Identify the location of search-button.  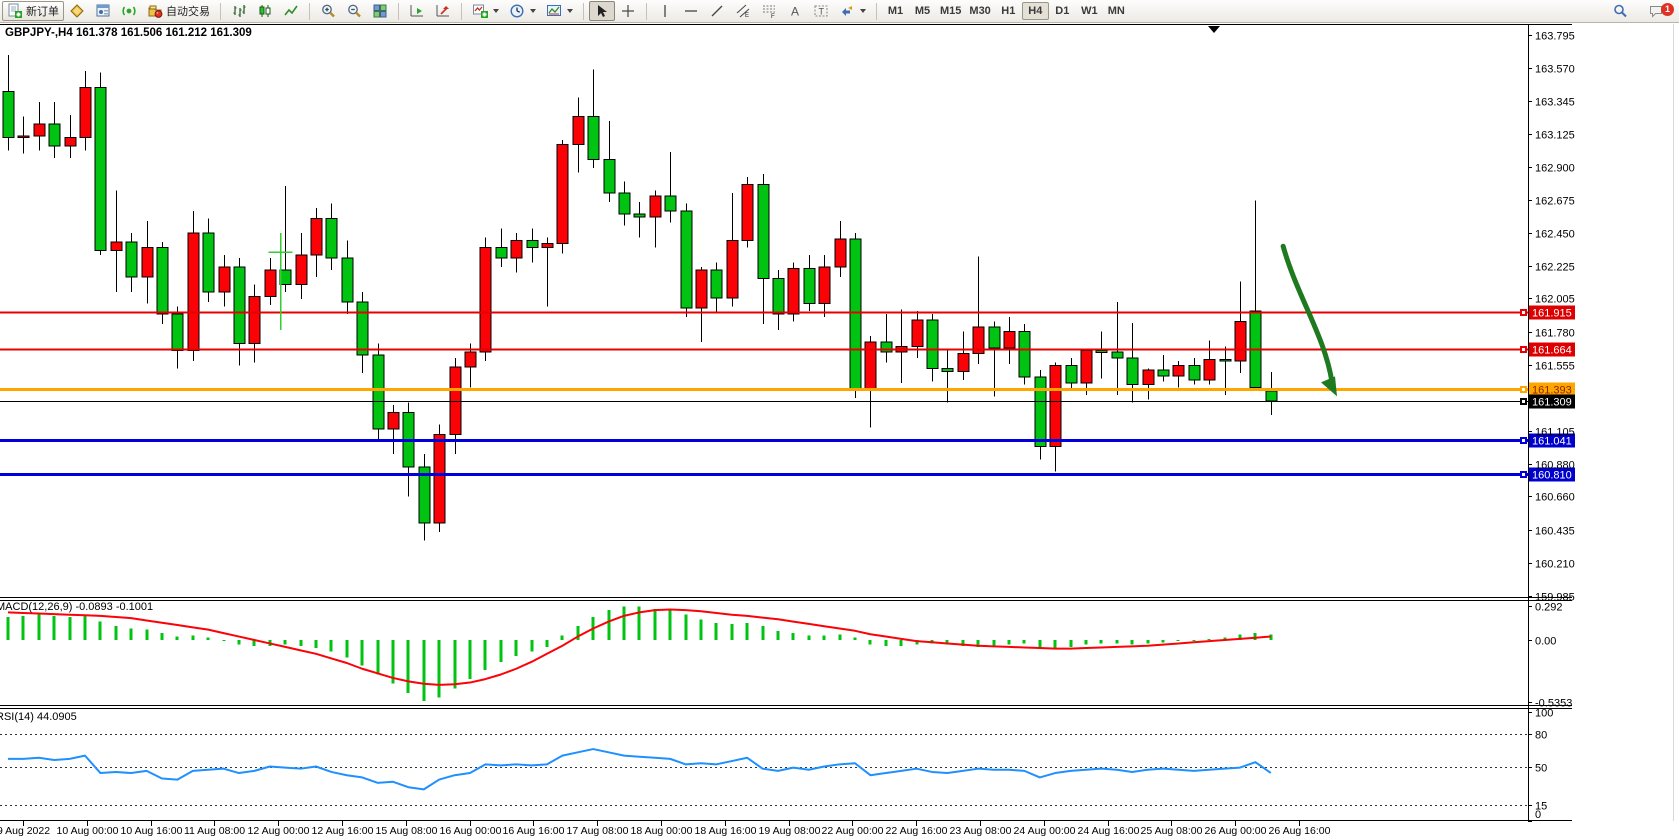
(1620, 11).